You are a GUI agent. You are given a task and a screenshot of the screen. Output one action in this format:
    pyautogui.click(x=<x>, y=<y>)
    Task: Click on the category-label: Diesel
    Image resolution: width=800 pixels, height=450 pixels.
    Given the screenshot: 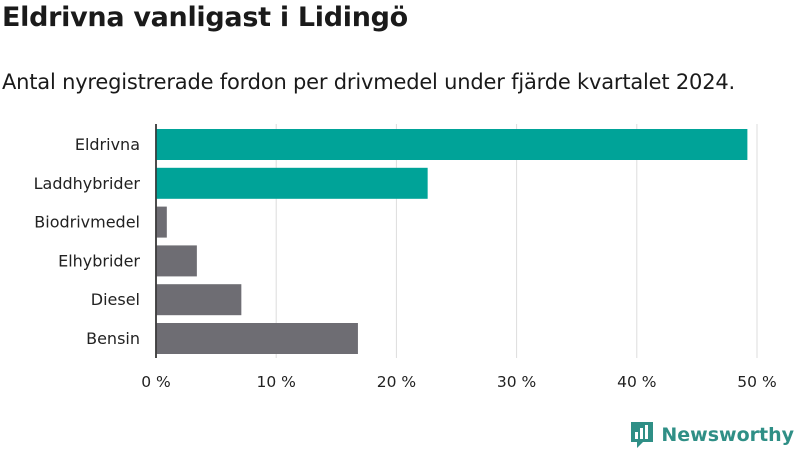 What is the action you would take?
    pyautogui.click(x=115, y=299)
    